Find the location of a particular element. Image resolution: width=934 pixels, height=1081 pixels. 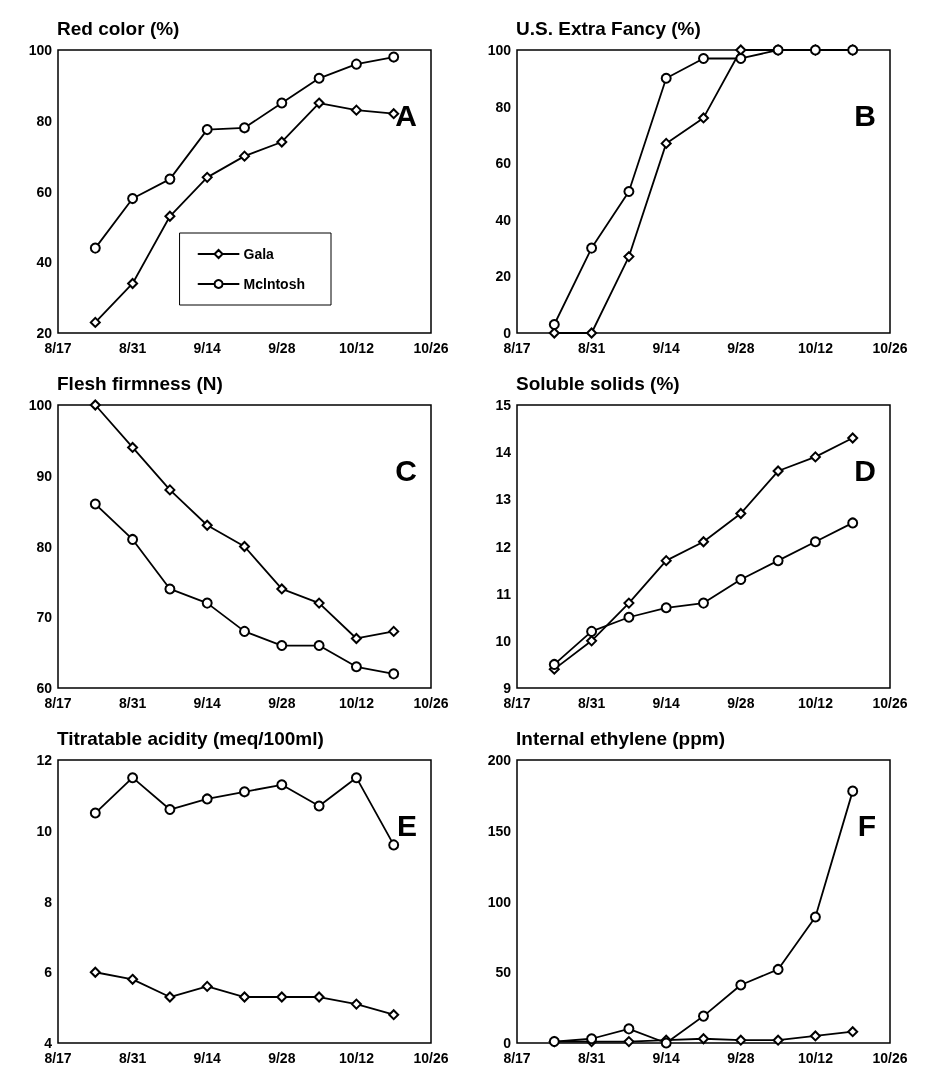

y-tick-label: 15 is located at coordinates (503, 405).